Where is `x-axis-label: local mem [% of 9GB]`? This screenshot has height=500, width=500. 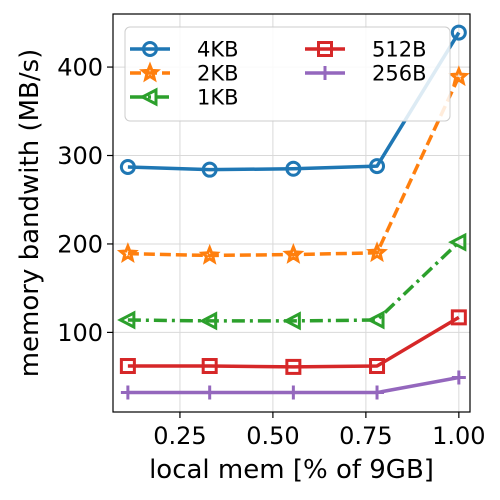
x-axis-label: local mem [% of 9GB] is located at coordinates (291, 470).